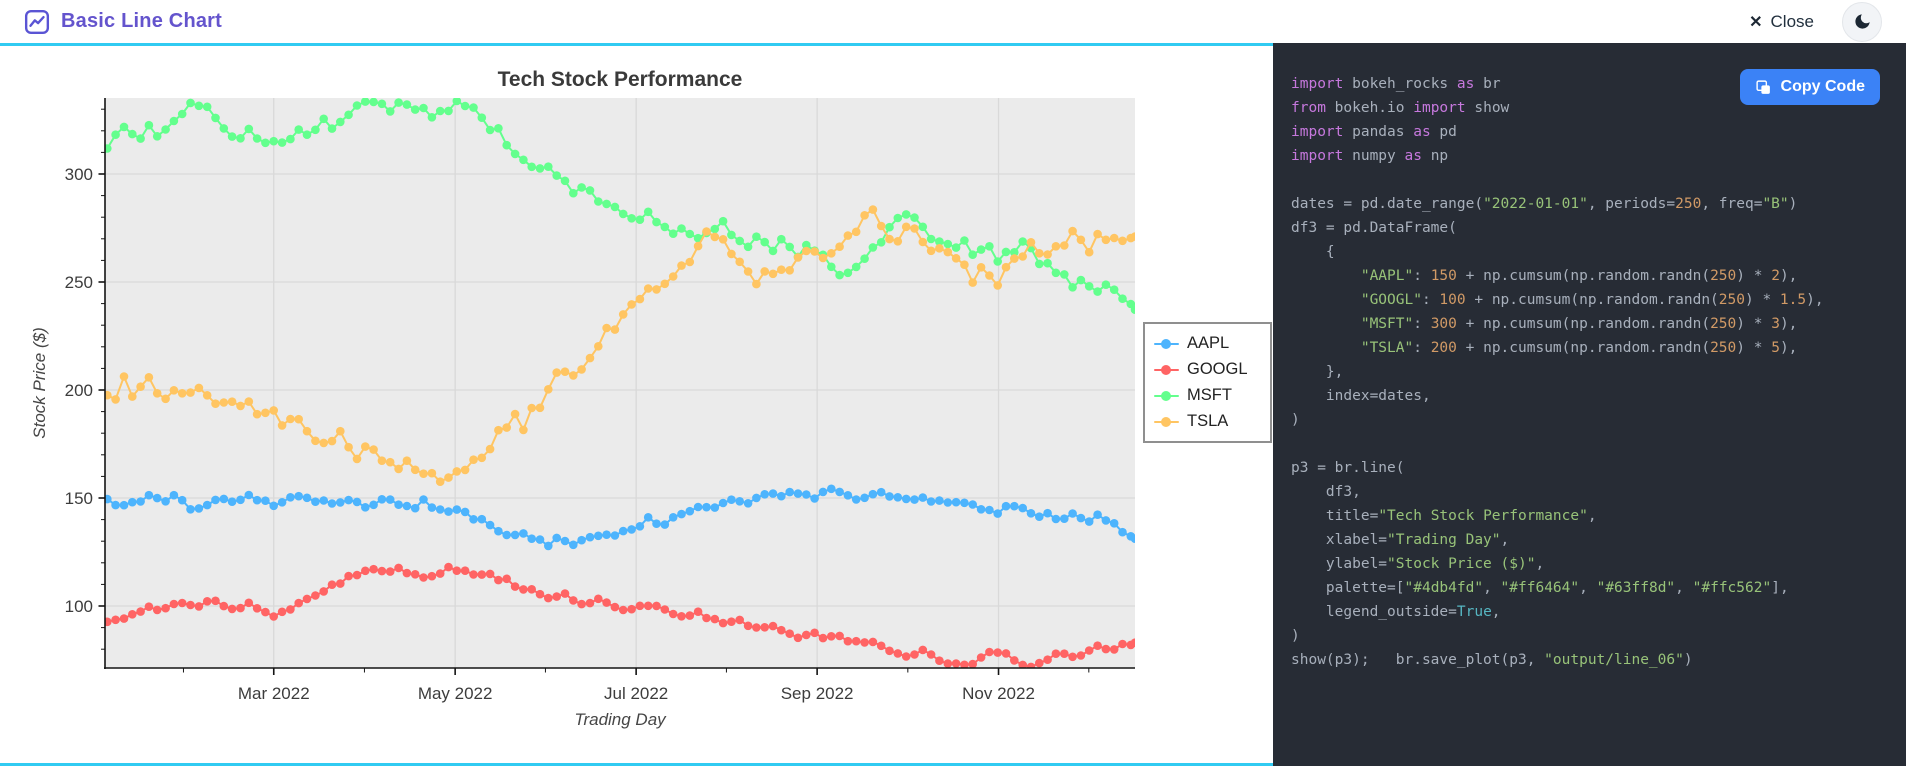  What do you see at coordinates (79, 174) in the screenshot?
I see `svg-text: 300` at bounding box center [79, 174].